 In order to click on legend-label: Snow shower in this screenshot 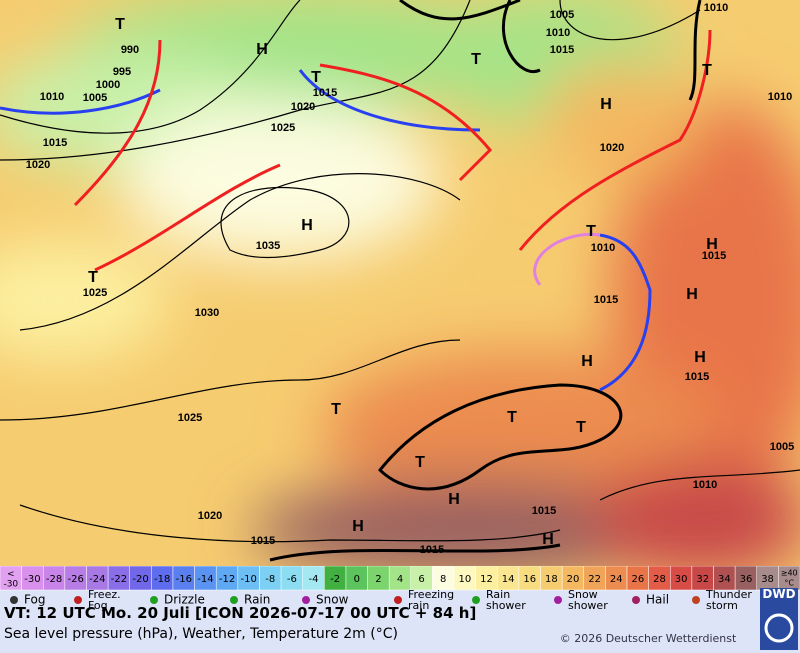, I will do `click(588, 600)`.